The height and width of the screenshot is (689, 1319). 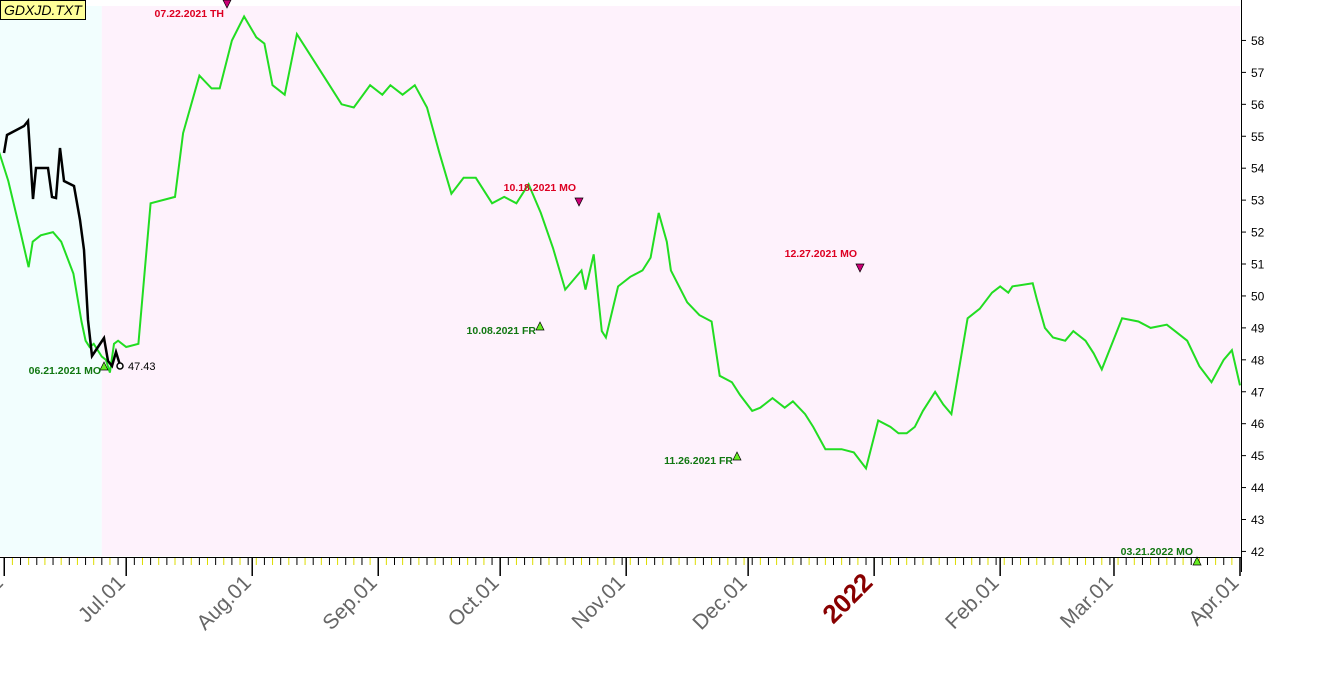 What do you see at coordinates (1258, 392) in the screenshot?
I see `y-tick-label: 47` at bounding box center [1258, 392].